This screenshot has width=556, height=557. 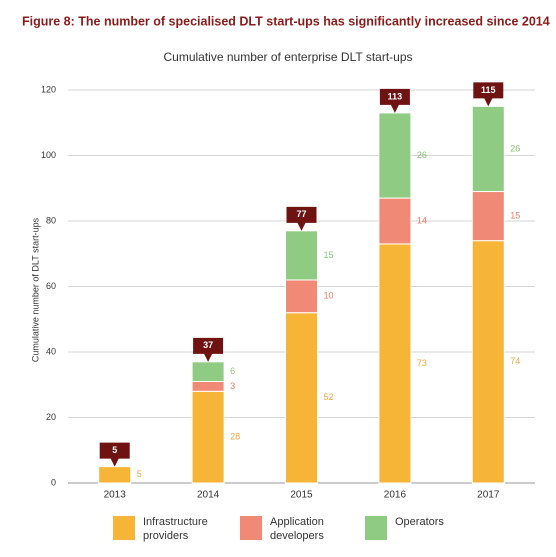 What do you see at coordinates (51, 220) in the screenshot?
I see `y-tick-label: 80` at bounding box center [51, 220].